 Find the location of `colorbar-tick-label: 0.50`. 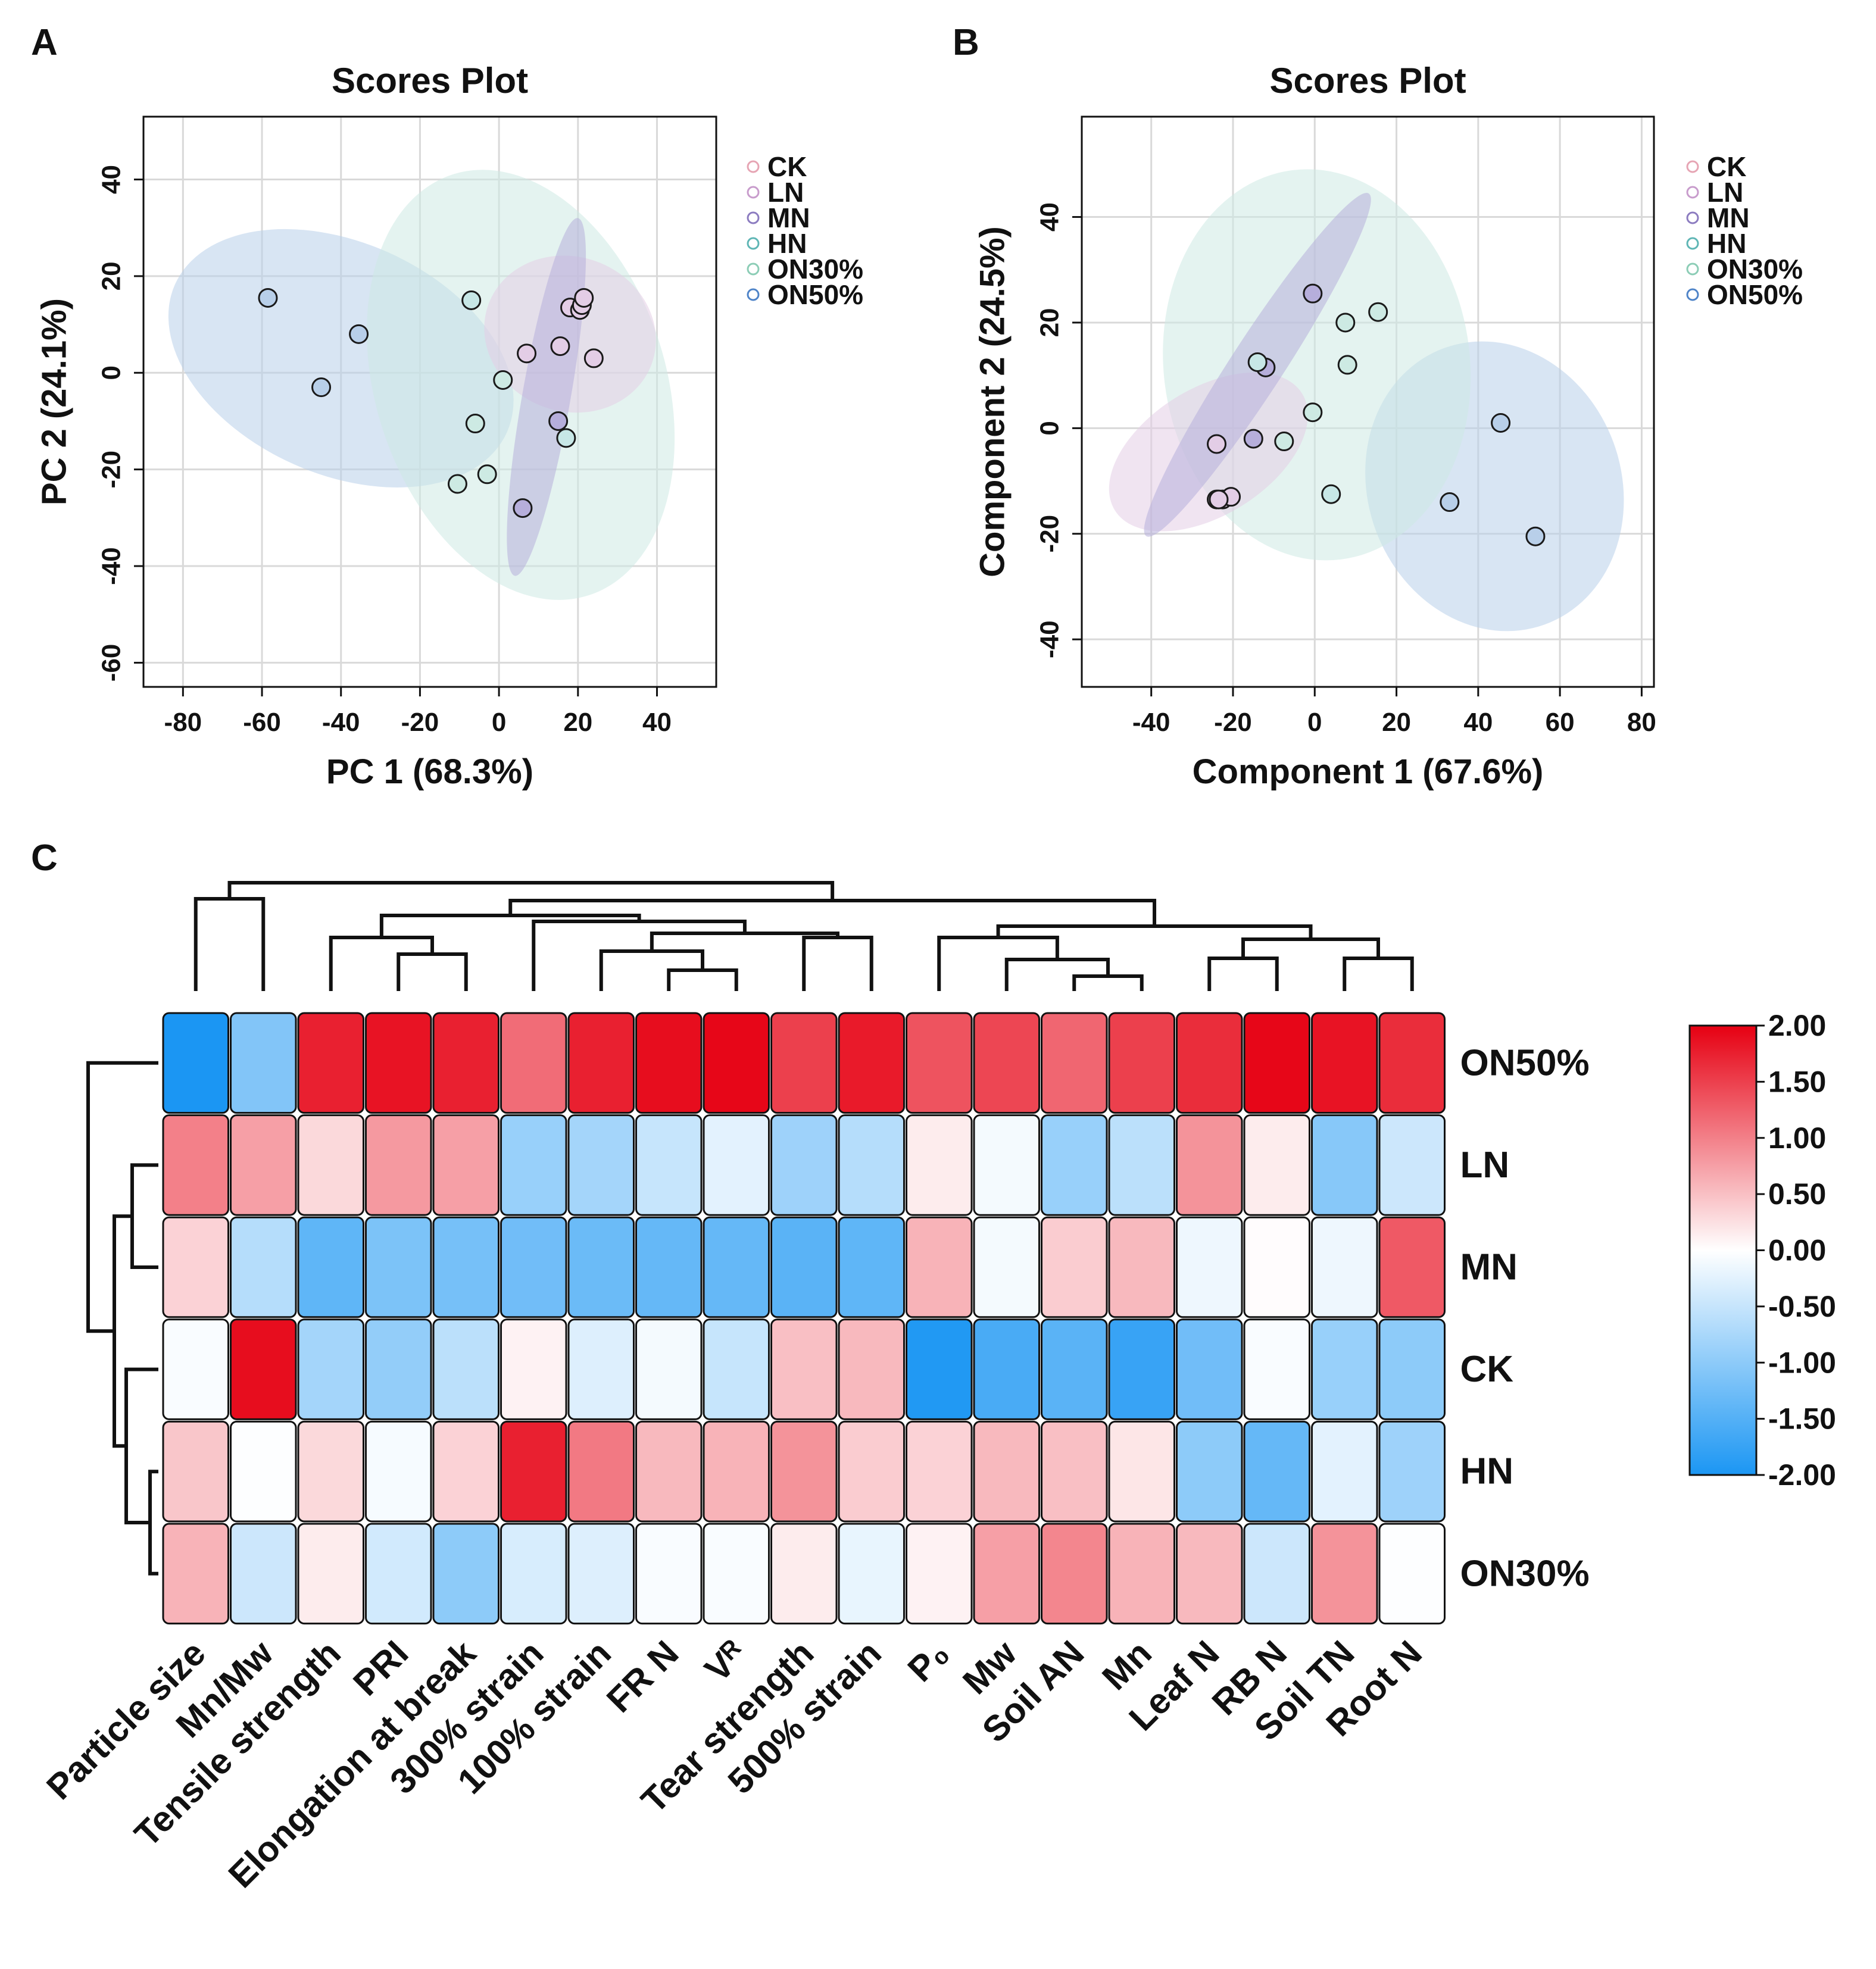

colorbar-tick-label: 0.50 is located at coordinates (1797, 1194).